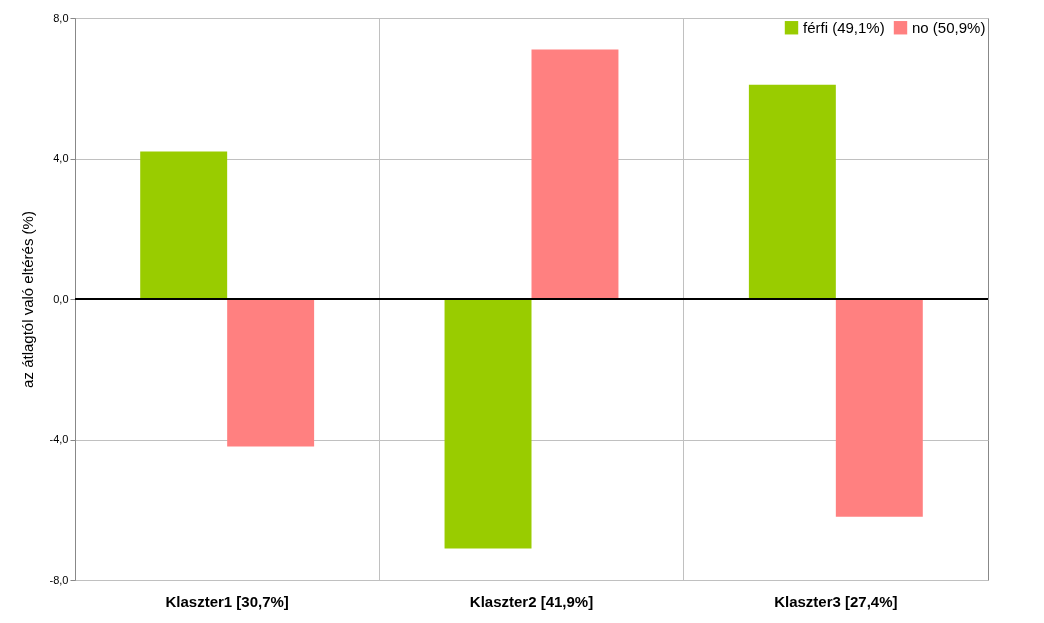 The height and width of the screenshot is (623, 1044). What do you see at coordinates (59, 439) in the screenshot?
I see `y-tick-label: -4,0` at bounding box center [59, 439].